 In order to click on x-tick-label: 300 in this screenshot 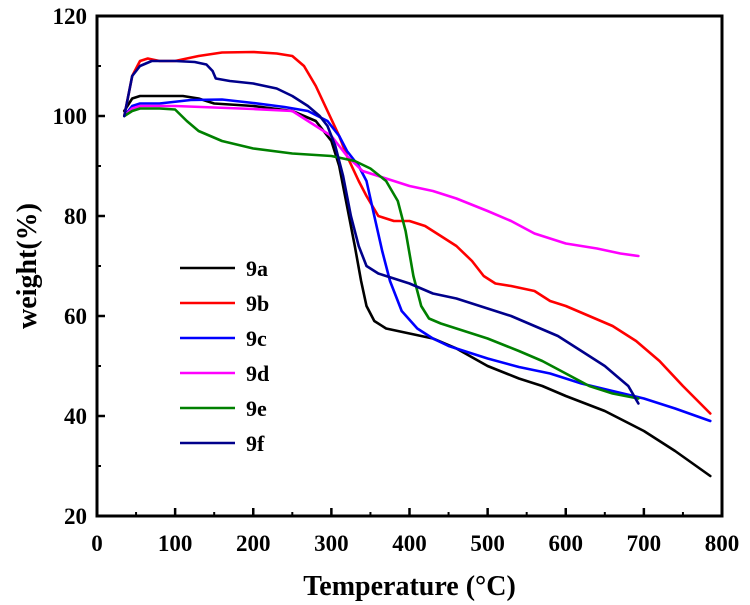, I will do `click(331, 543)`.